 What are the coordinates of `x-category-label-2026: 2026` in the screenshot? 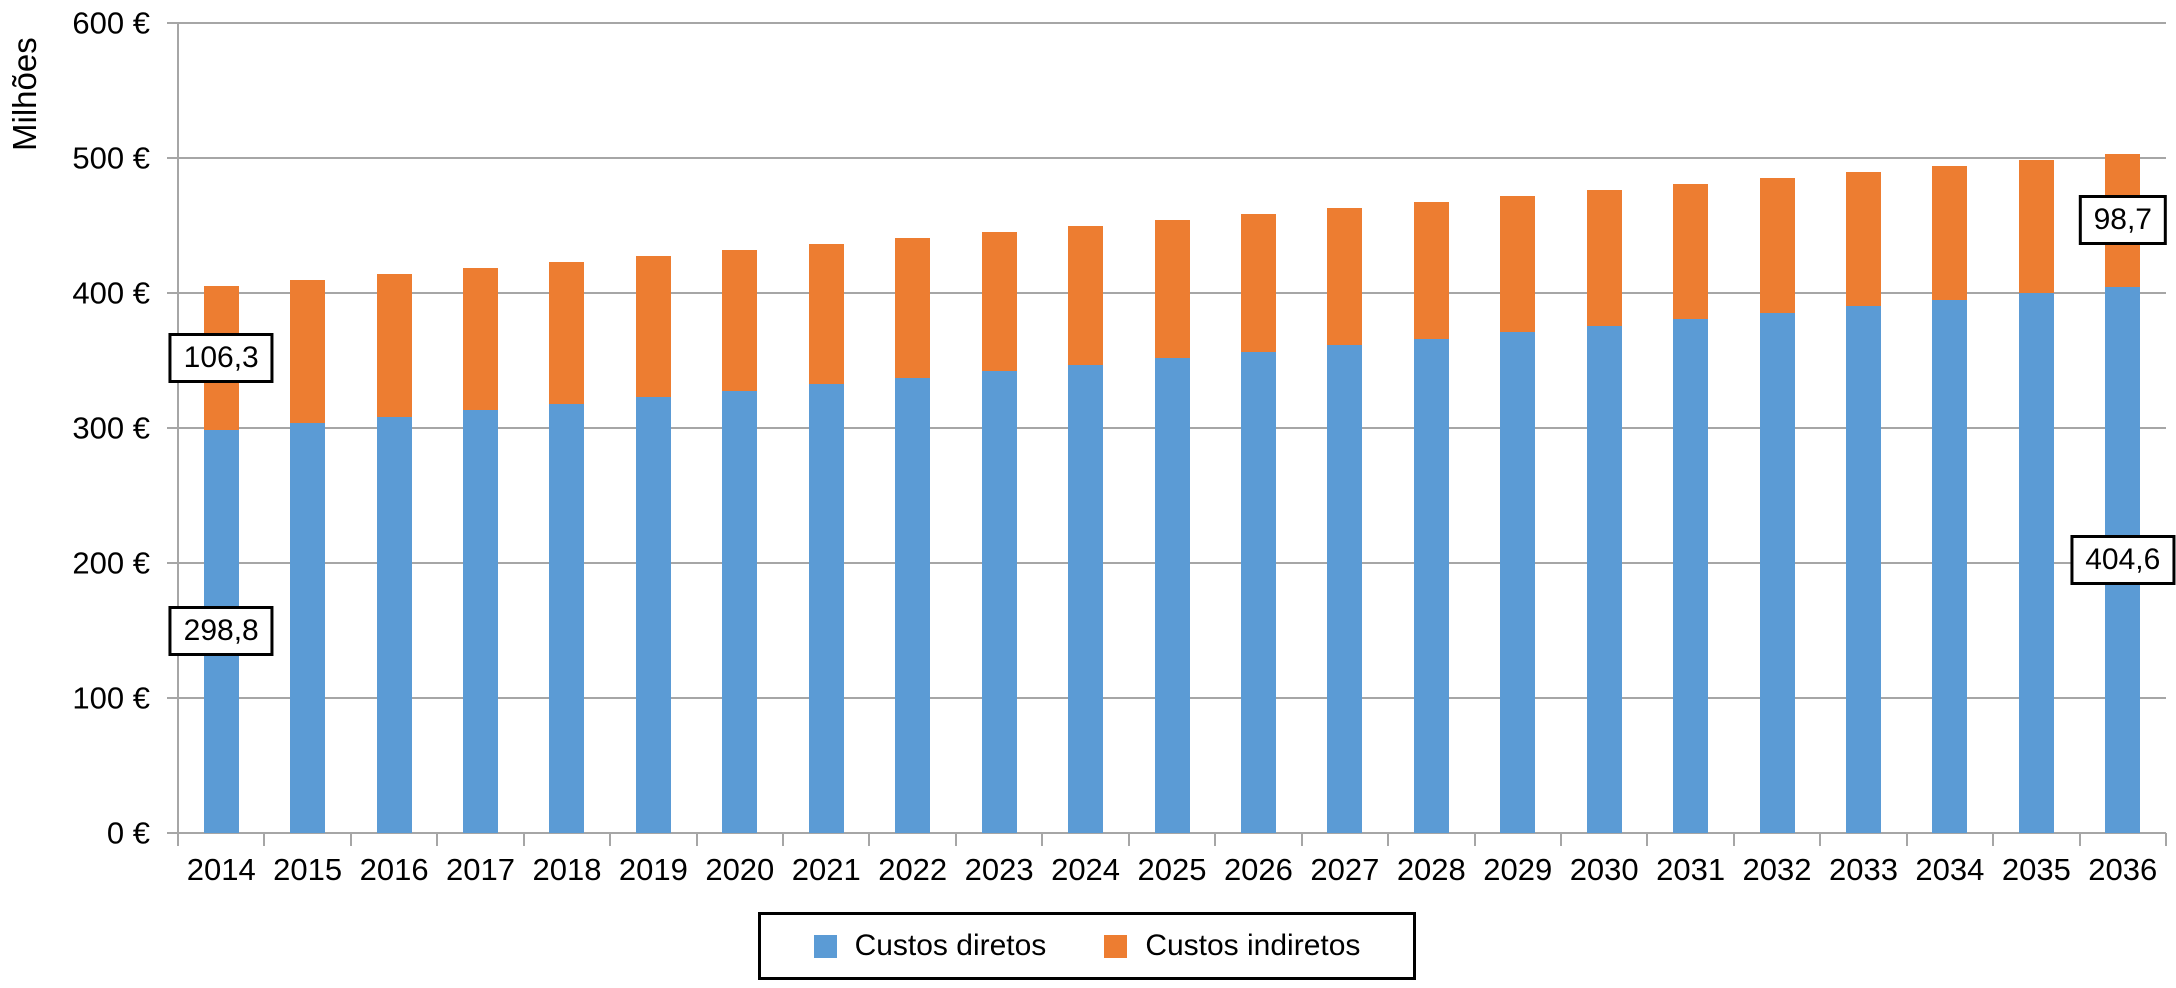 It's located at (1258, 869).